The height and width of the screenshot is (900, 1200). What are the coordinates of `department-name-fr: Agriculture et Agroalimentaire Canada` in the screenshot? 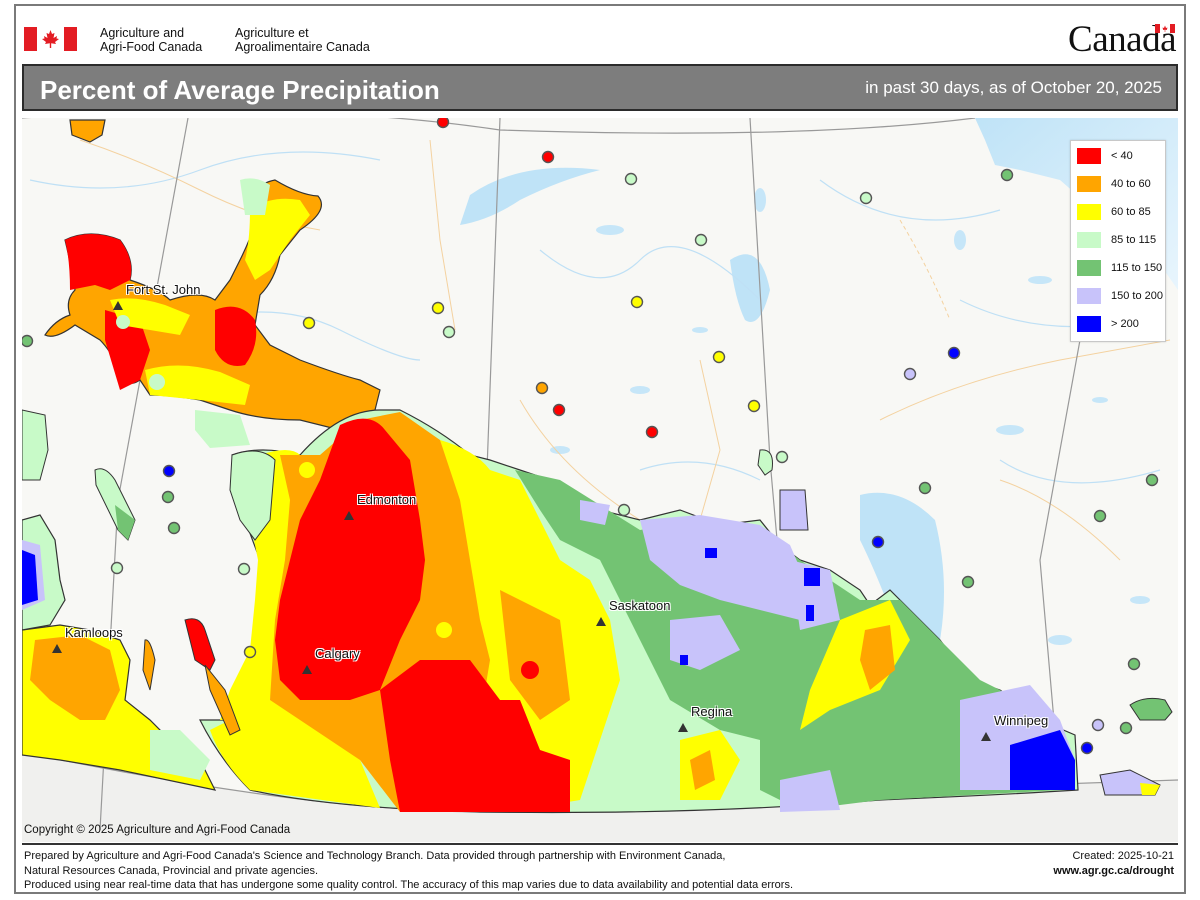 It's located at (302, 40).